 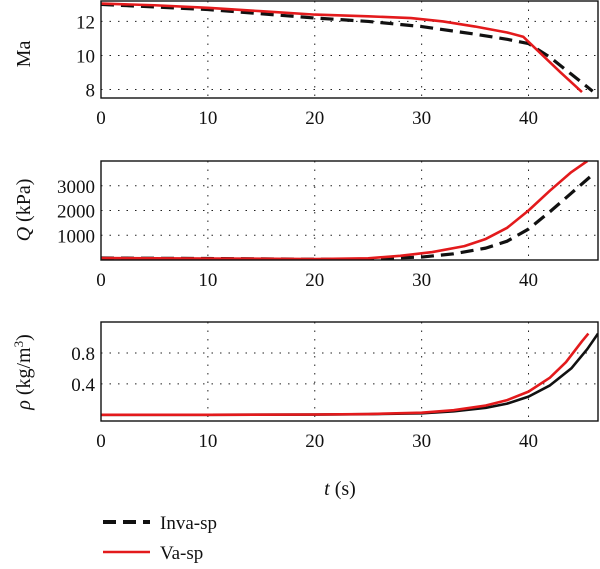 I want to click on y-tick-label-q: 2000, so click(x=76, y=212).